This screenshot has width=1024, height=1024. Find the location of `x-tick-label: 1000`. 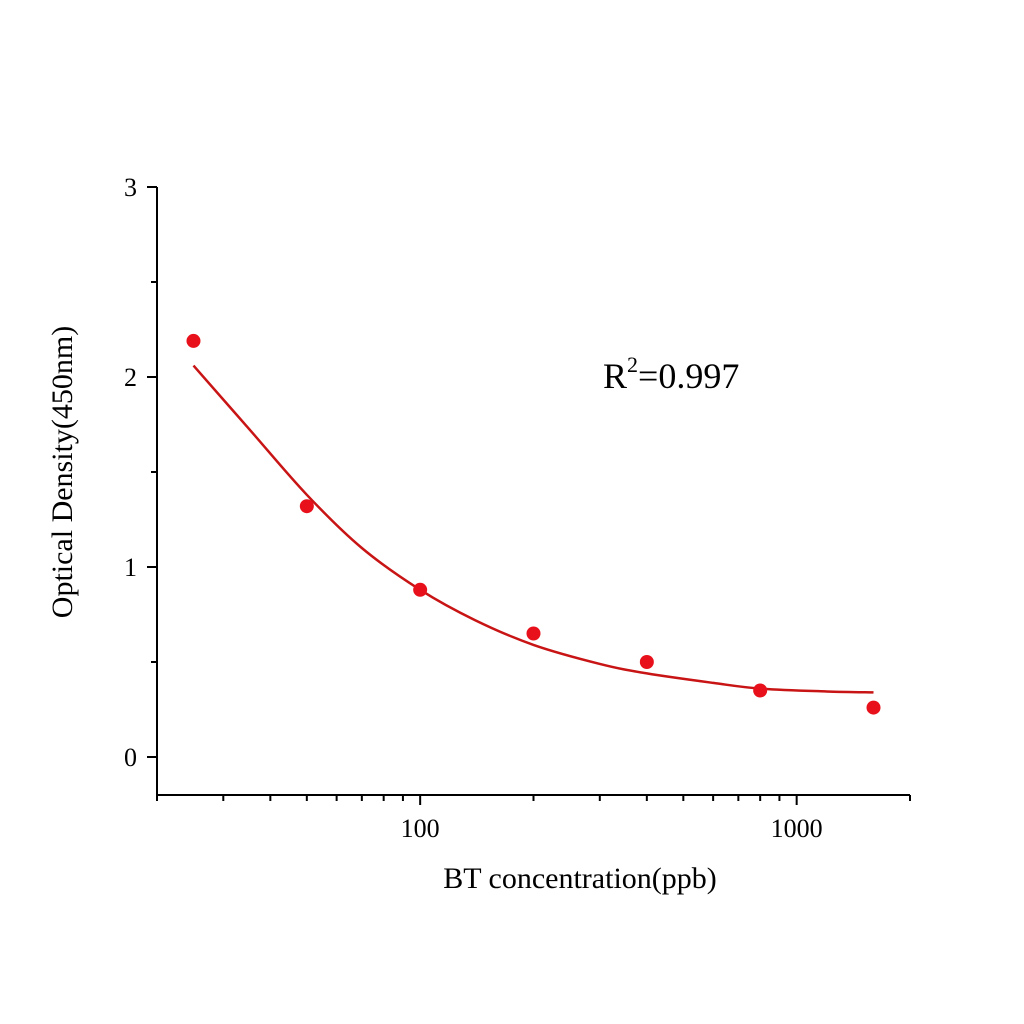

x-tick-label: 1000 is located at coordinates (797, 828).